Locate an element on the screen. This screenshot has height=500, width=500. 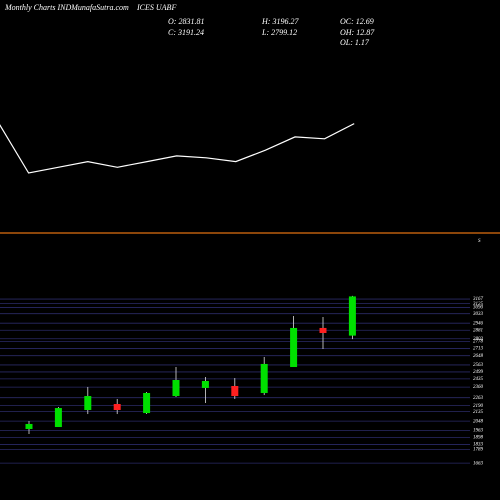
ohlc-info: OC: 12.69 is located at coordinates (357, 21).